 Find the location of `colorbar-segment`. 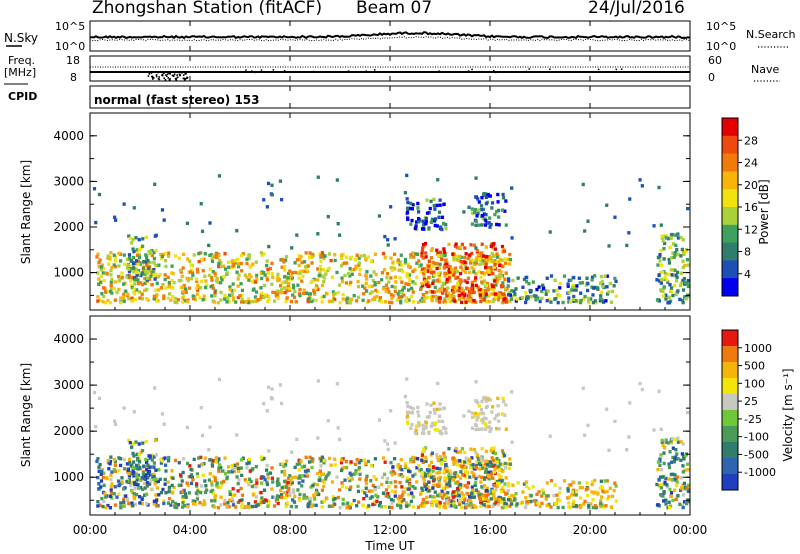

colorbar-segment is located at coordinates (730, 354).